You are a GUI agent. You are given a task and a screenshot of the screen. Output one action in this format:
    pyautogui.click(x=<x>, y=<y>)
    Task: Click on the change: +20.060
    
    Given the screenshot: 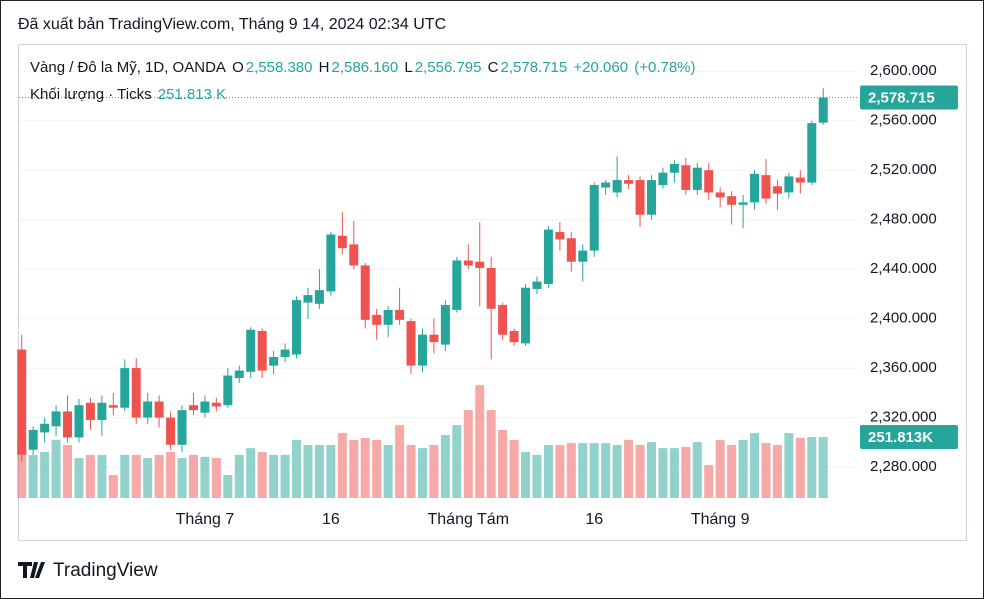 What is the action you would take?
    pyautogui.click(x=601, y=67)
    